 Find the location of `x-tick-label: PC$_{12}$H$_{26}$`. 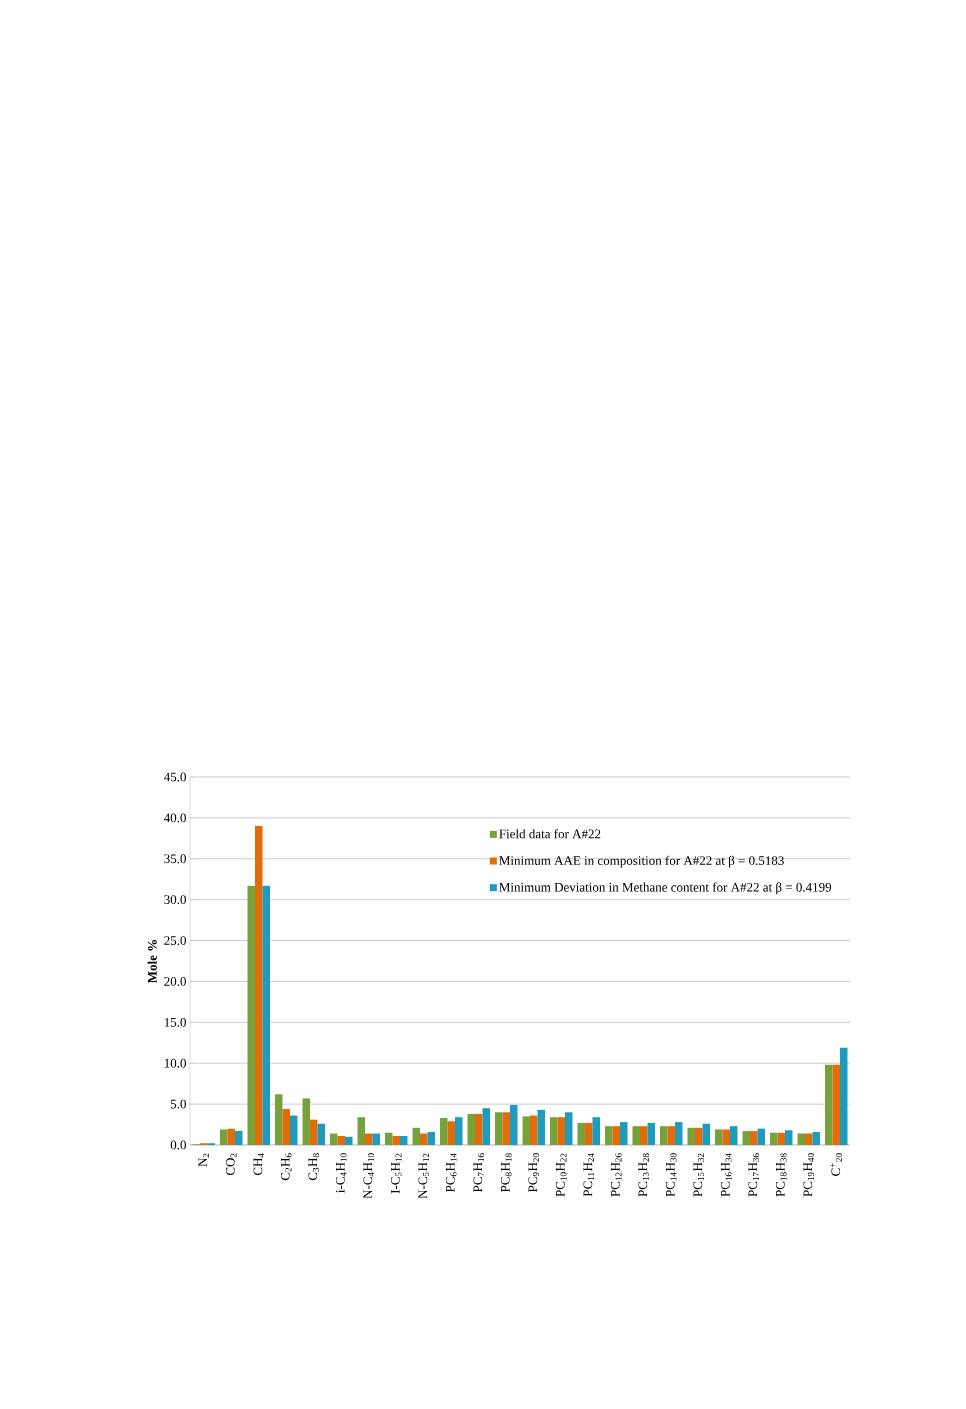

x-tick-label: PC$_{12}$H$_{26}$ is located at coordinates (616, 1175).